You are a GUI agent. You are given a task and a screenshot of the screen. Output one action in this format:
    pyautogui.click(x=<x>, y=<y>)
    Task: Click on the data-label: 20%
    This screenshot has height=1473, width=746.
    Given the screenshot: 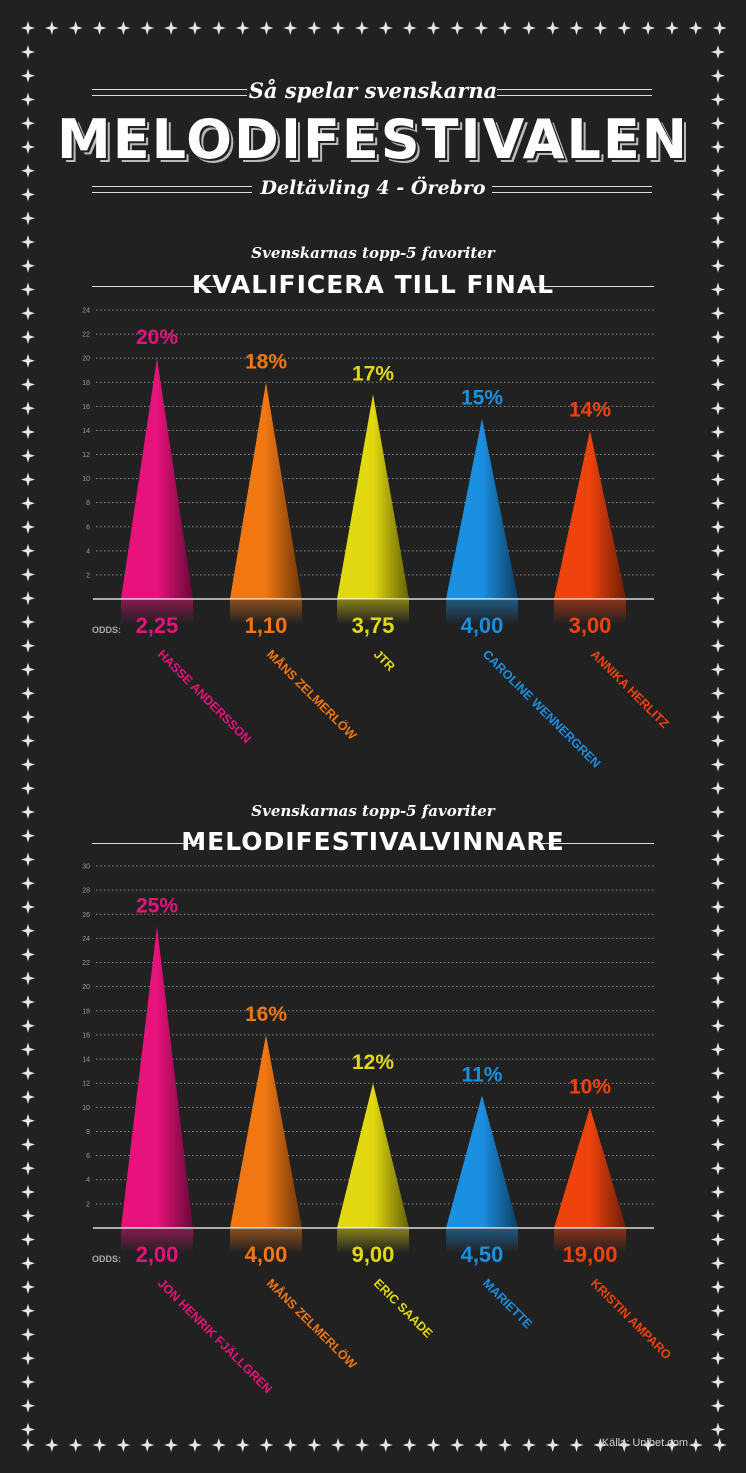 What is the action you would take?
    pyautogui.click(x=157, y=337)
    